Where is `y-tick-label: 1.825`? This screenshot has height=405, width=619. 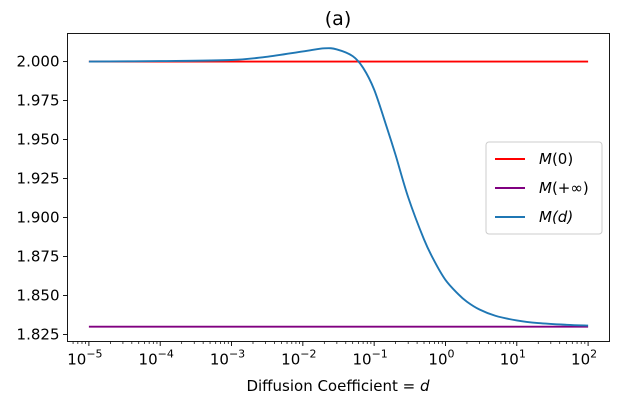 y-tick-label: 1.825 is located at coordinates (38, 334).